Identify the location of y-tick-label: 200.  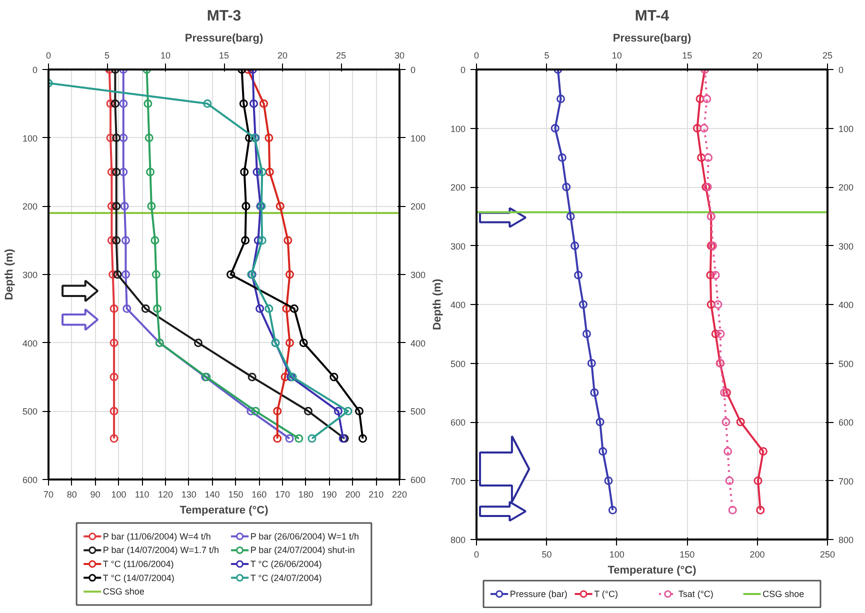
(30, 207).